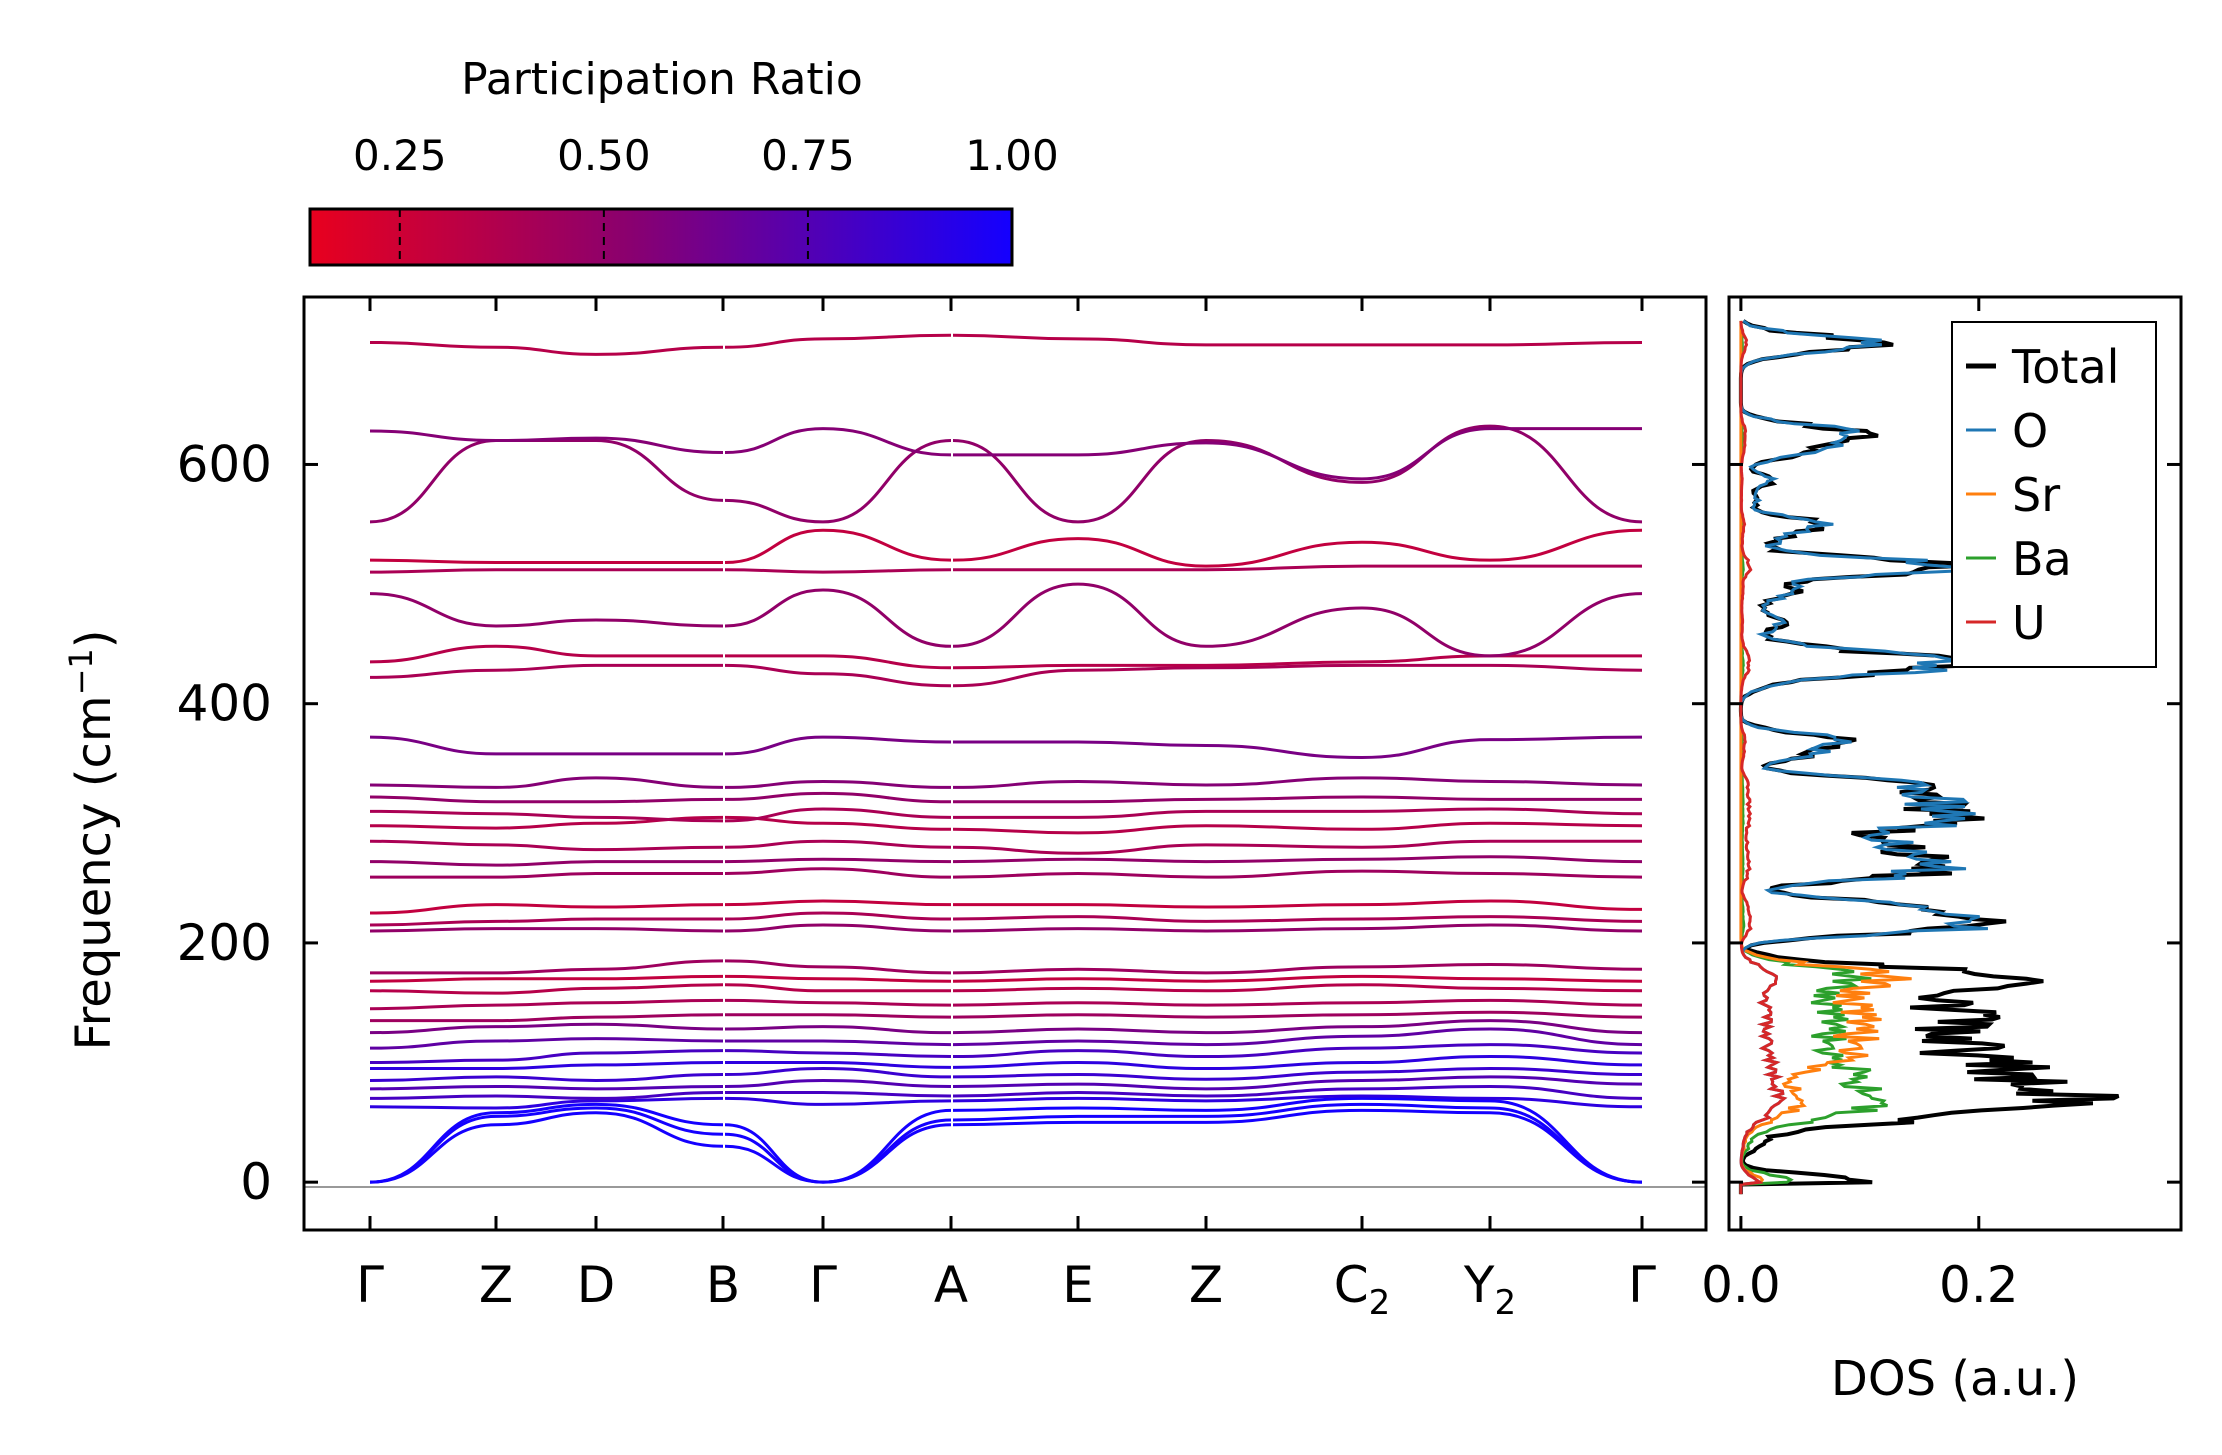 This screenshot has width=2222, height=1455. I want to click on y-tick-label: 400, so click(224, 704).